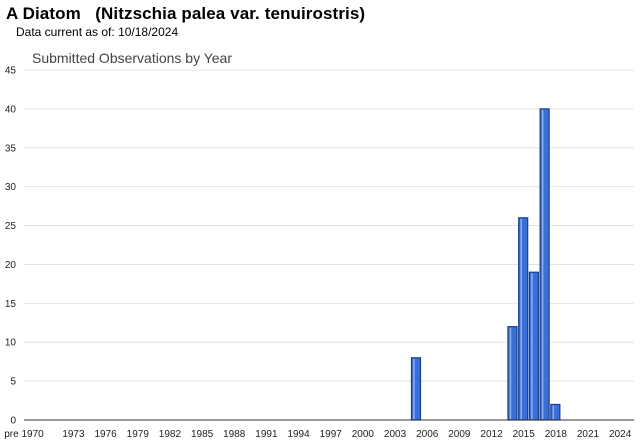 The width and height of the screenshot is (640, 442). Describe the element at coordinates (148, 32) in the screenshot. I see `data-current-date: 10/18/2024` at that location.